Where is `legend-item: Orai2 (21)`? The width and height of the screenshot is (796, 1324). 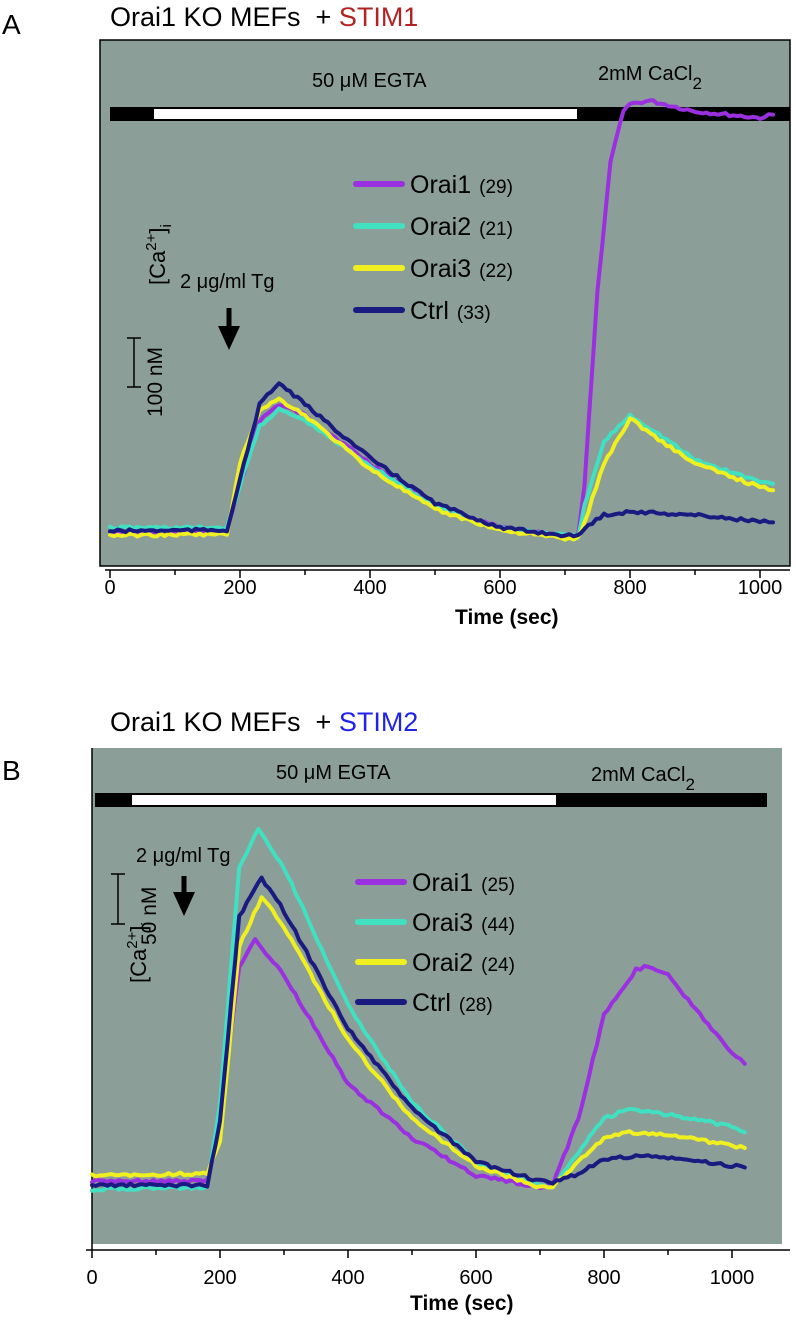
legend-item: Orai2 (21) is located at coordinates (433, 227).